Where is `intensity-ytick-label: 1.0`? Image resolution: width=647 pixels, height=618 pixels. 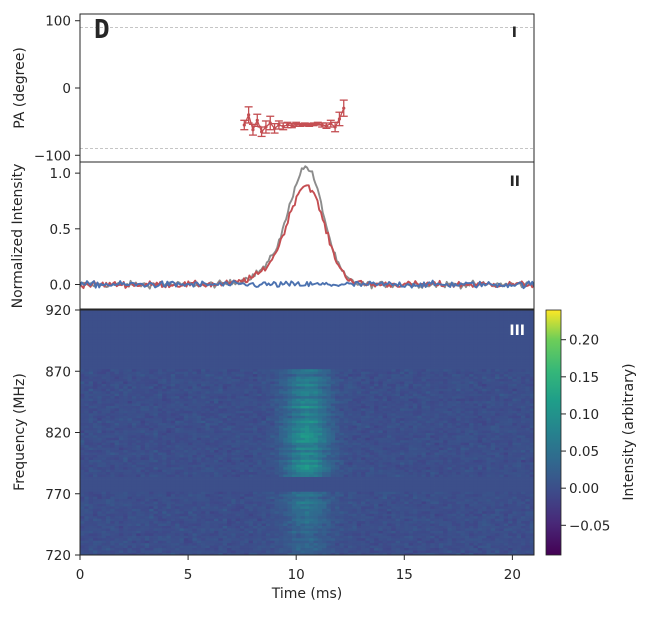 intensity-ytick-label: 1.0 is located at coordinates (60, 174).